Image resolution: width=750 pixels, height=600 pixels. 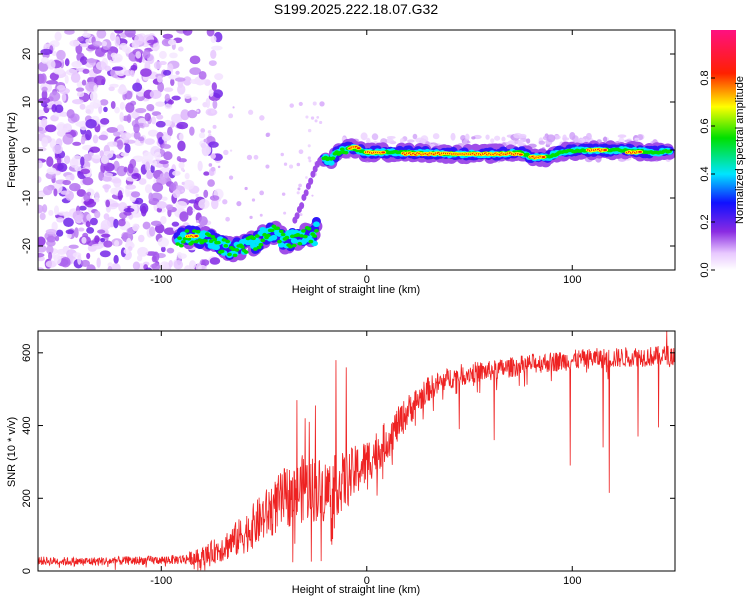 What do you see at coordinates (356, 9) in the screenshot?
I see `chart-title: S199.2025.222.18.07.G32` at bounding box center [356, 9].